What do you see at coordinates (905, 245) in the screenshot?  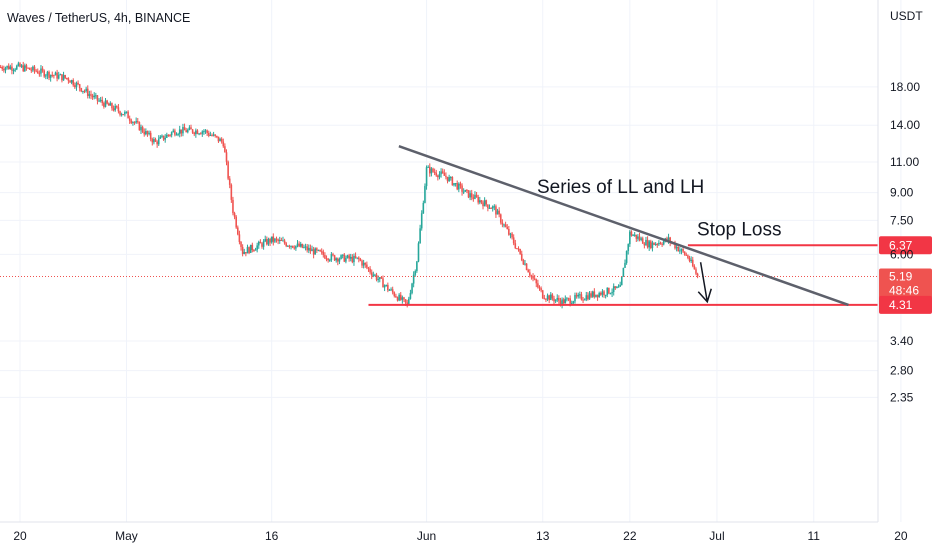 I see `level-price-badge` at bounding box center [905, 245].